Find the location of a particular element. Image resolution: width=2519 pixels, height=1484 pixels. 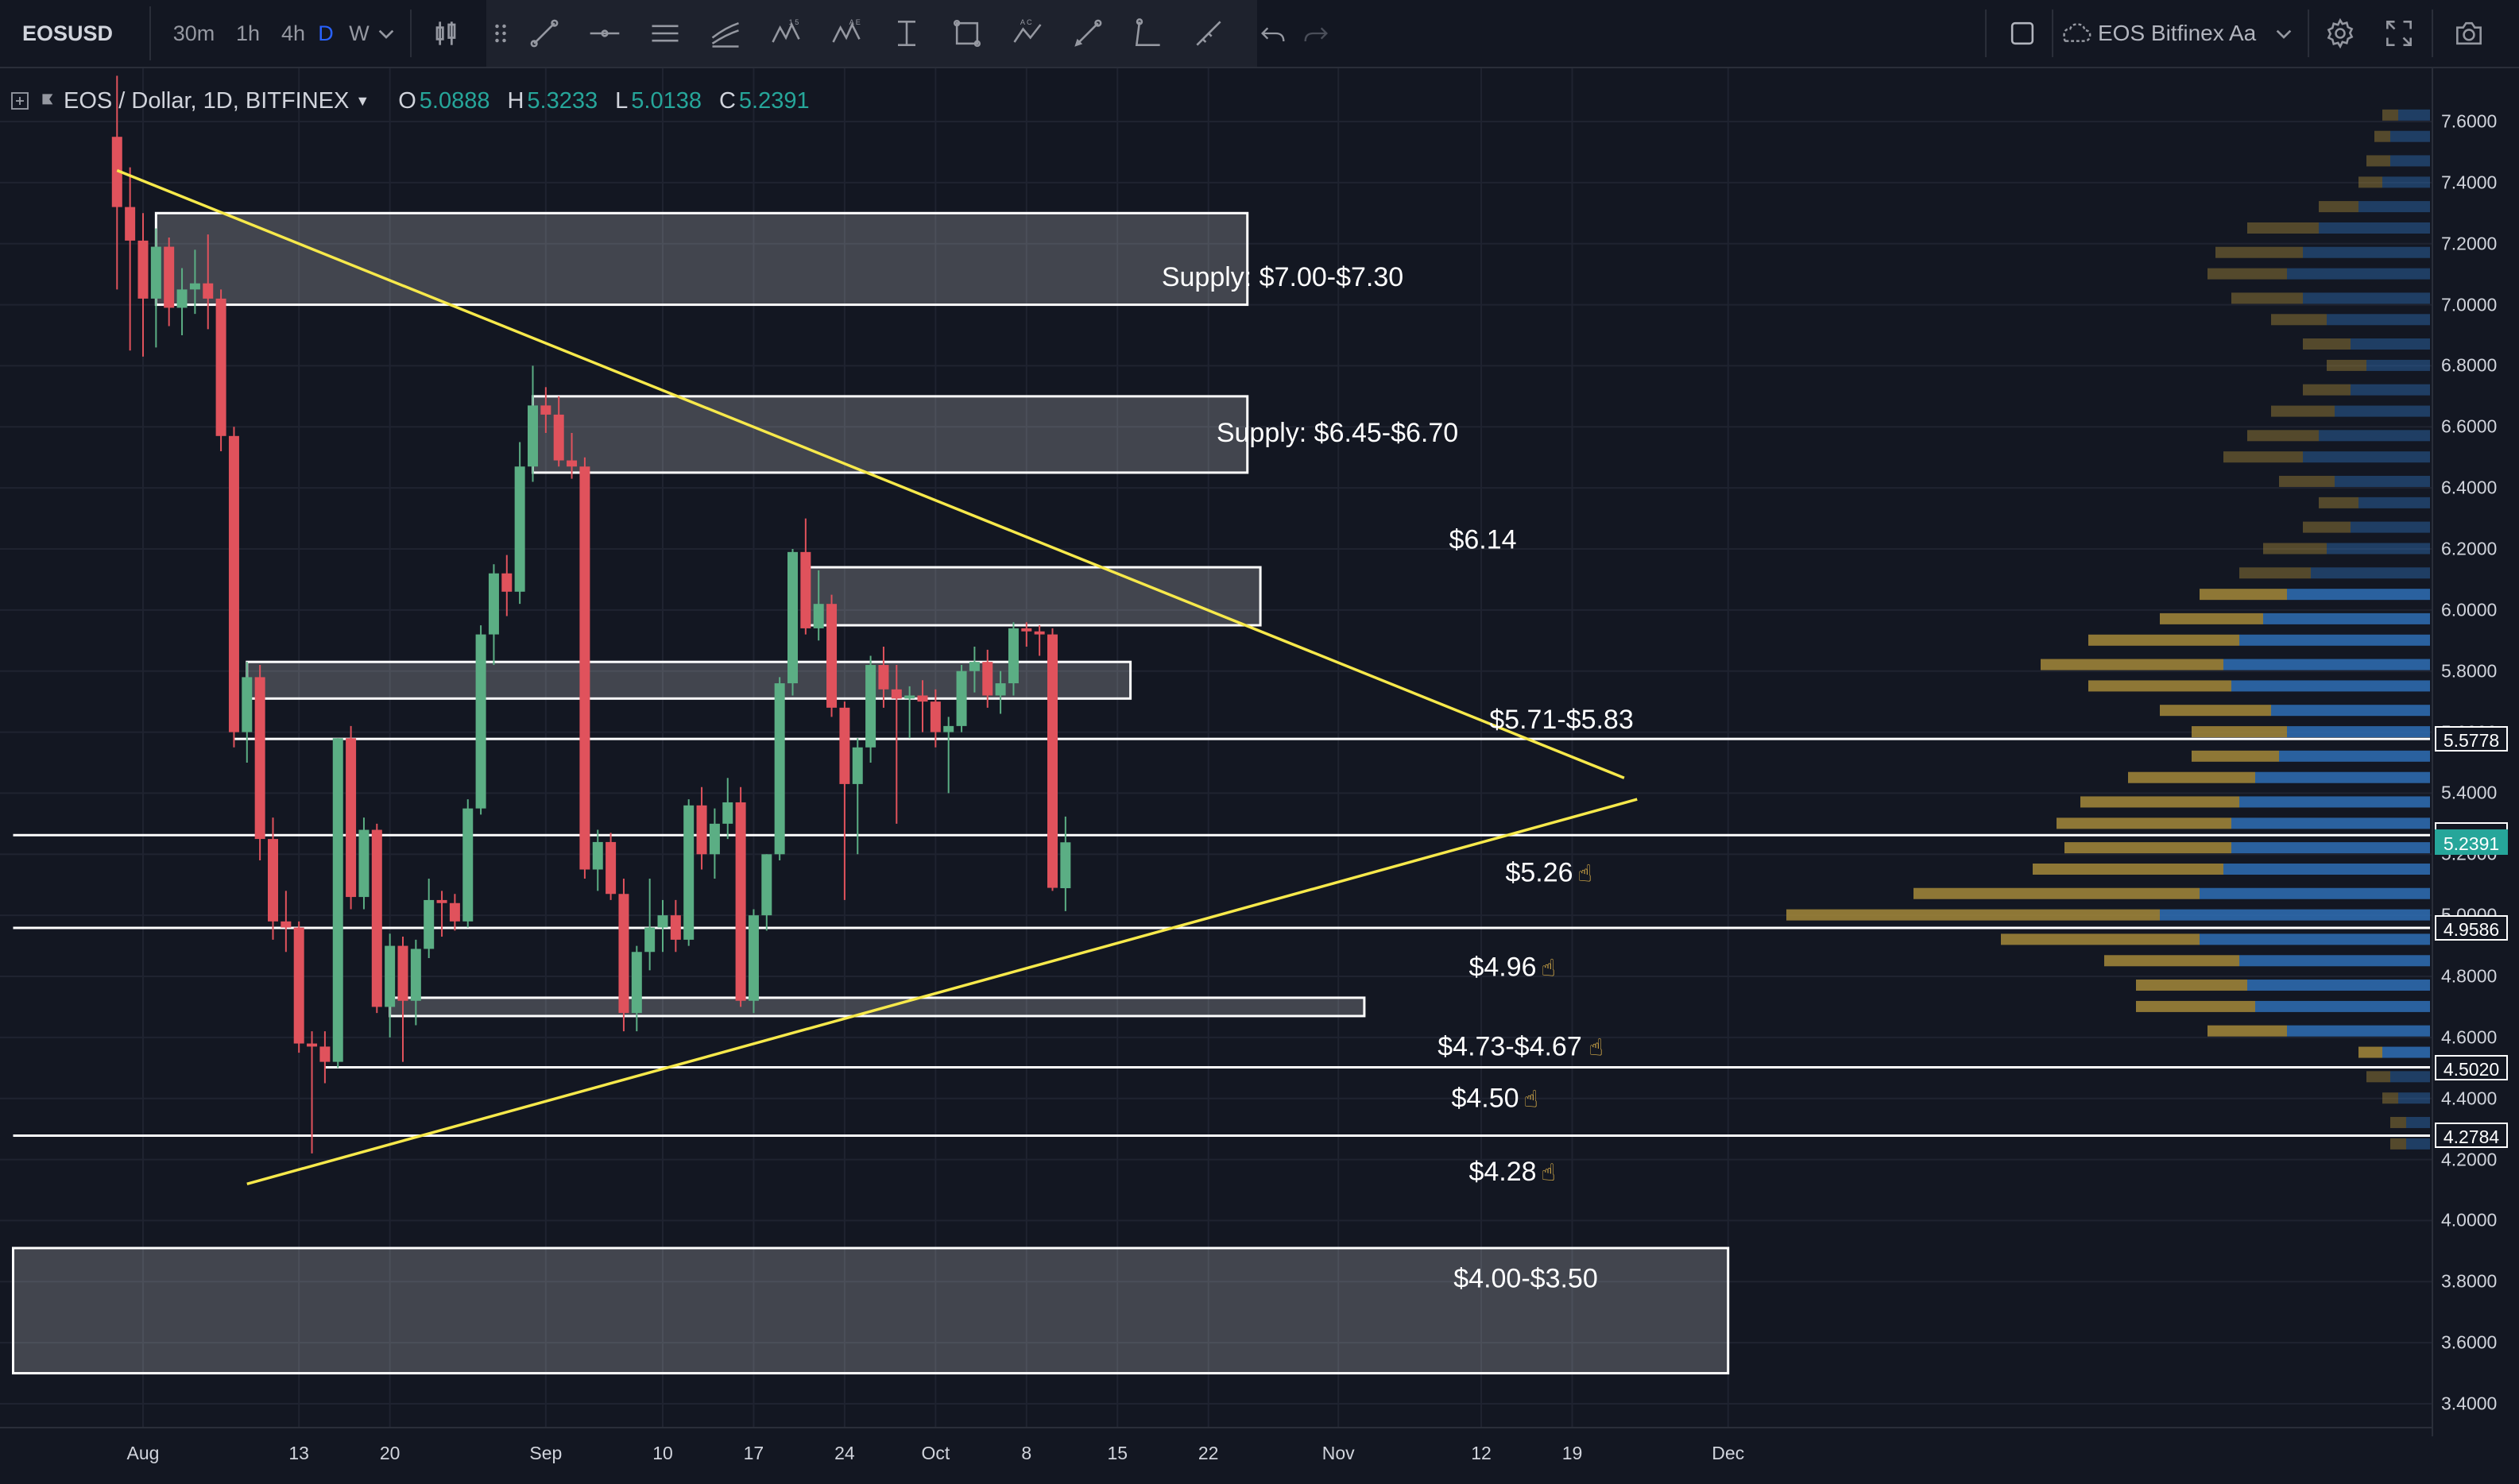

pitchfork-icon is located at coordinates (725, 33).